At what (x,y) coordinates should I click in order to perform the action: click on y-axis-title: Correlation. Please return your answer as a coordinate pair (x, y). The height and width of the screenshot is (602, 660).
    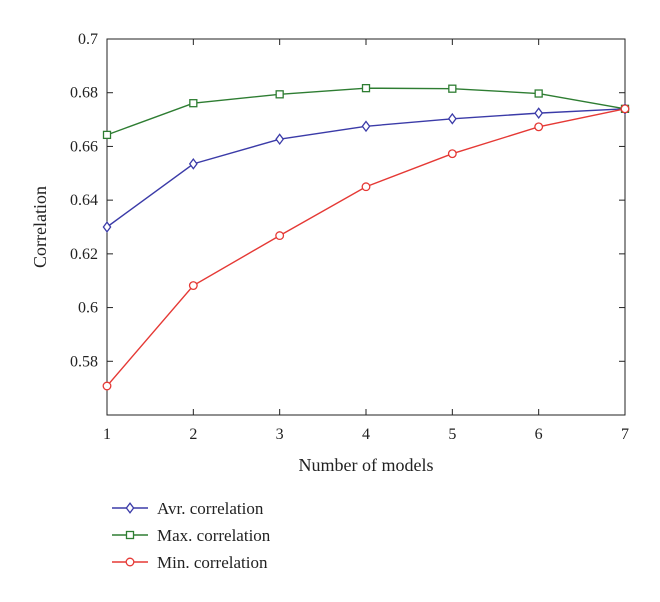
    Looking at the image, I should click on (40, 227).